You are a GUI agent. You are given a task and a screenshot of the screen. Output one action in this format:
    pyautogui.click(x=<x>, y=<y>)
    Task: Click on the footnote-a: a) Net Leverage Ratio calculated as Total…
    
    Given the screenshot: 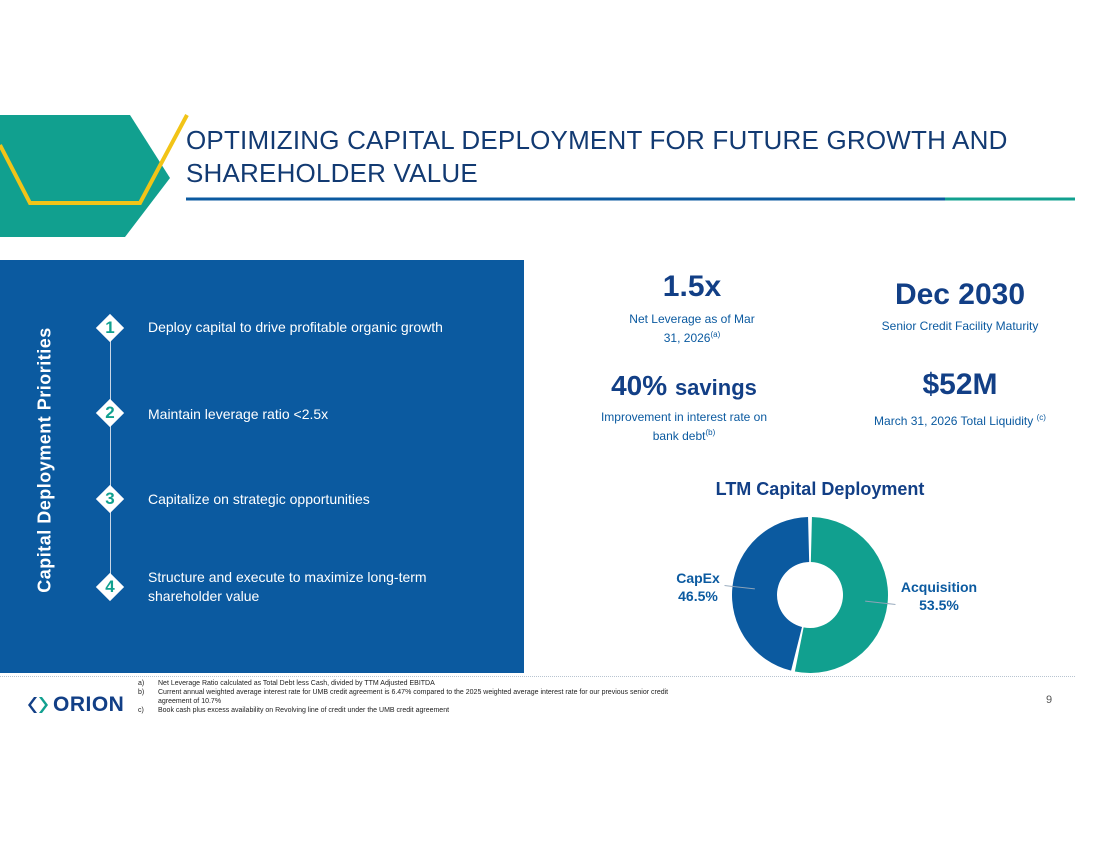 What is the action you would take?
    pyautogui.click(x=286, y=683)
    